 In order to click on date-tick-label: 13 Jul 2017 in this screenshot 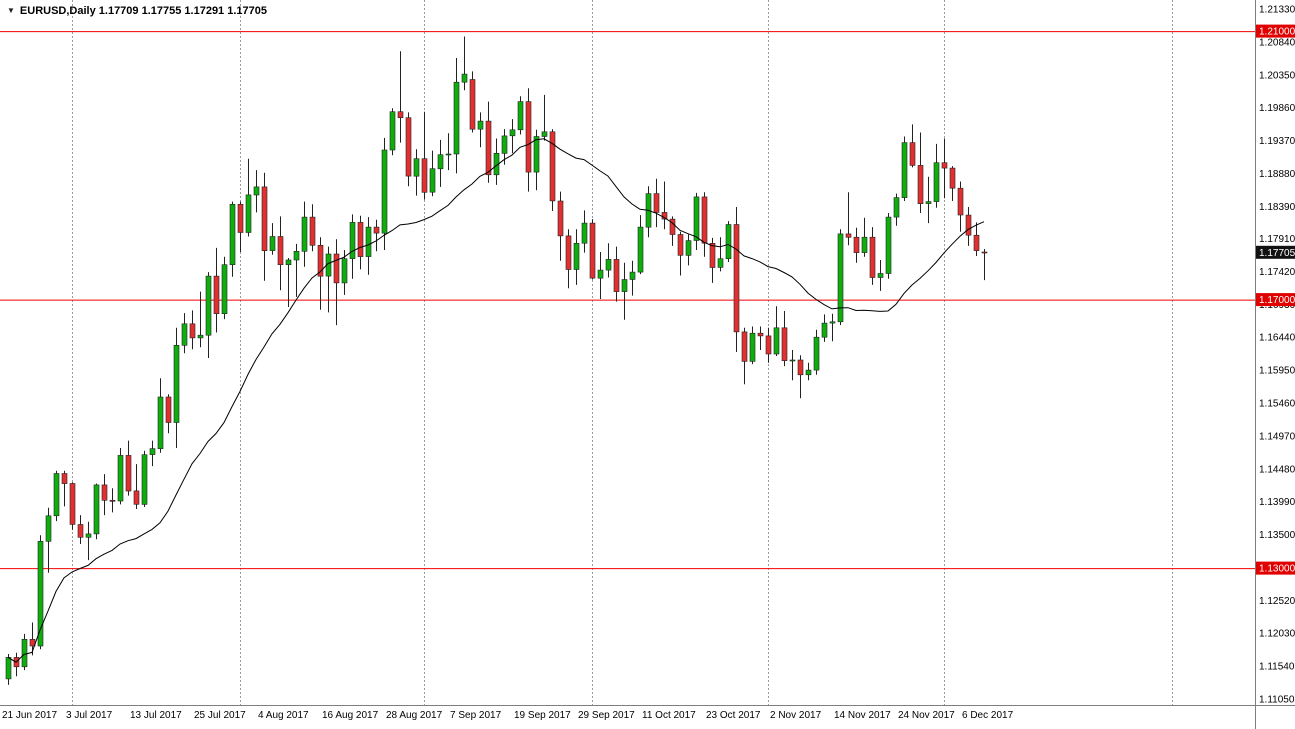, I will do `click(156, 715)`.